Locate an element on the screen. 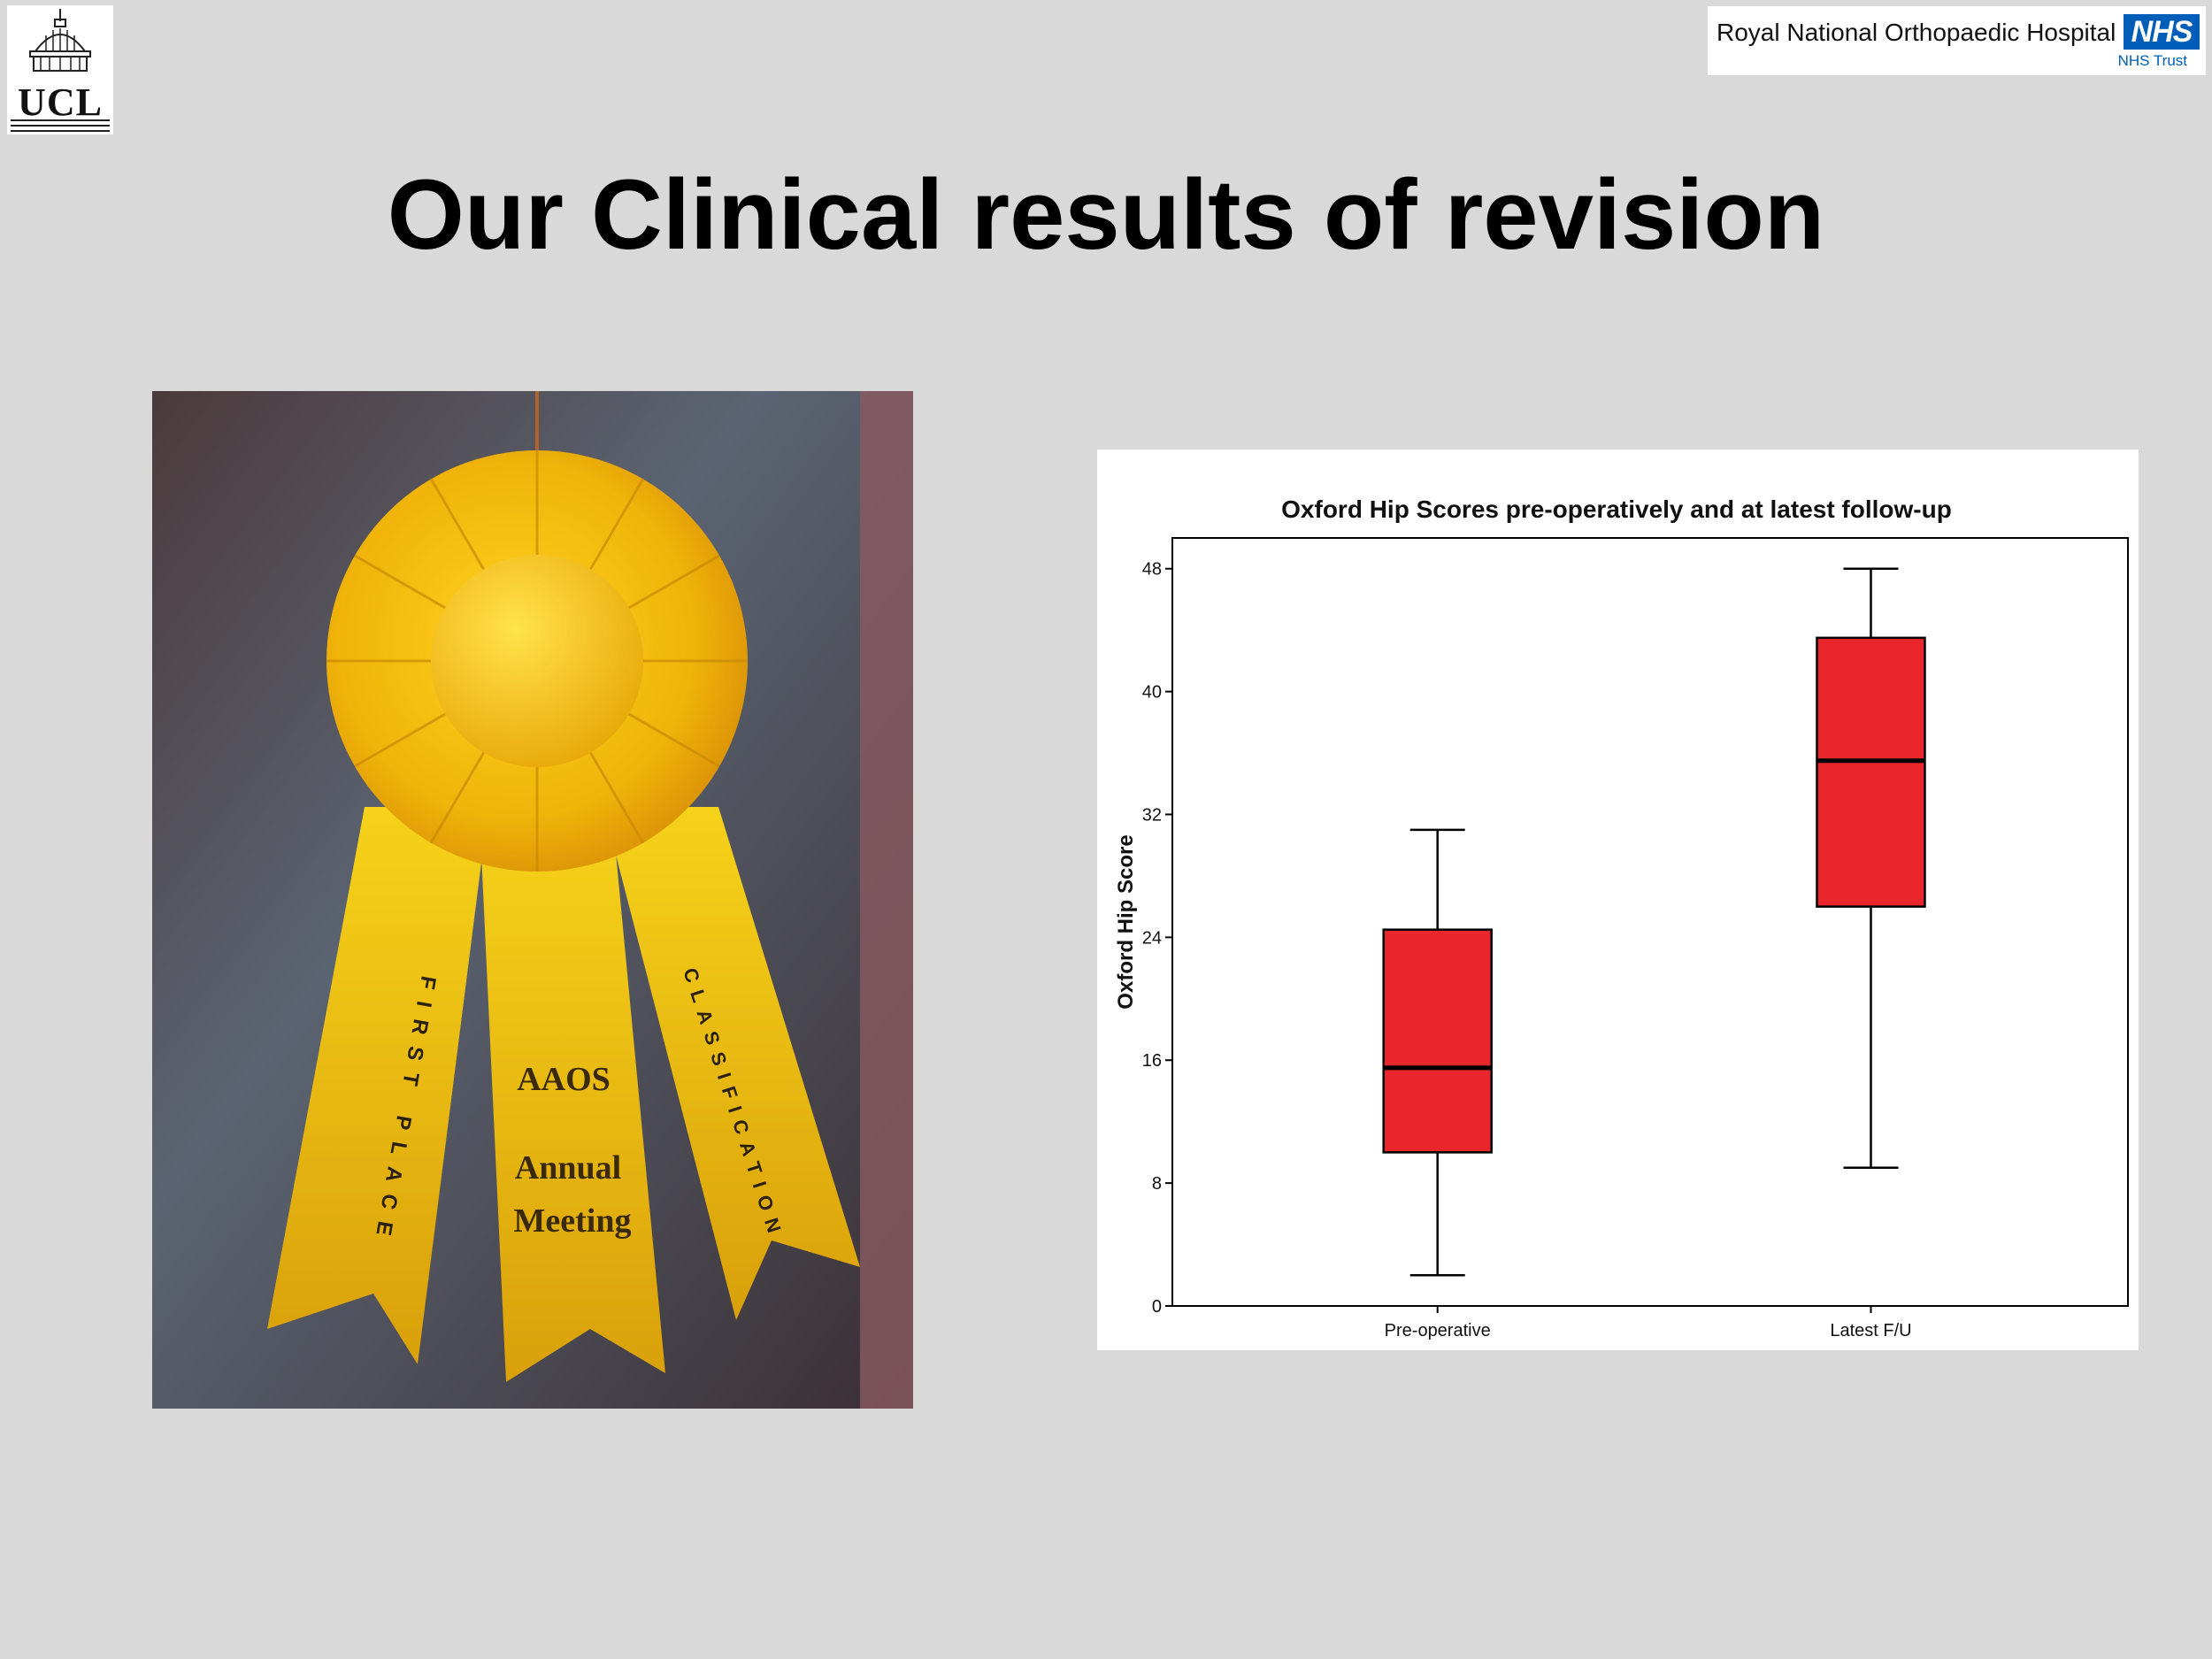 This screenshot has width=2212, height=1659. x-tick-label: Latest F/U is located at coordinates (1871, 1330).